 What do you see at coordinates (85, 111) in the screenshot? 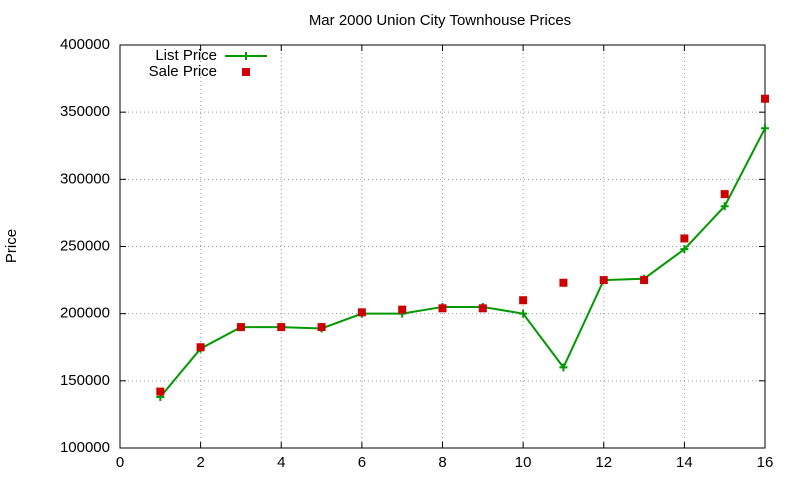
I see `y-tick-label: 350000` at bounding box center [85, 111].